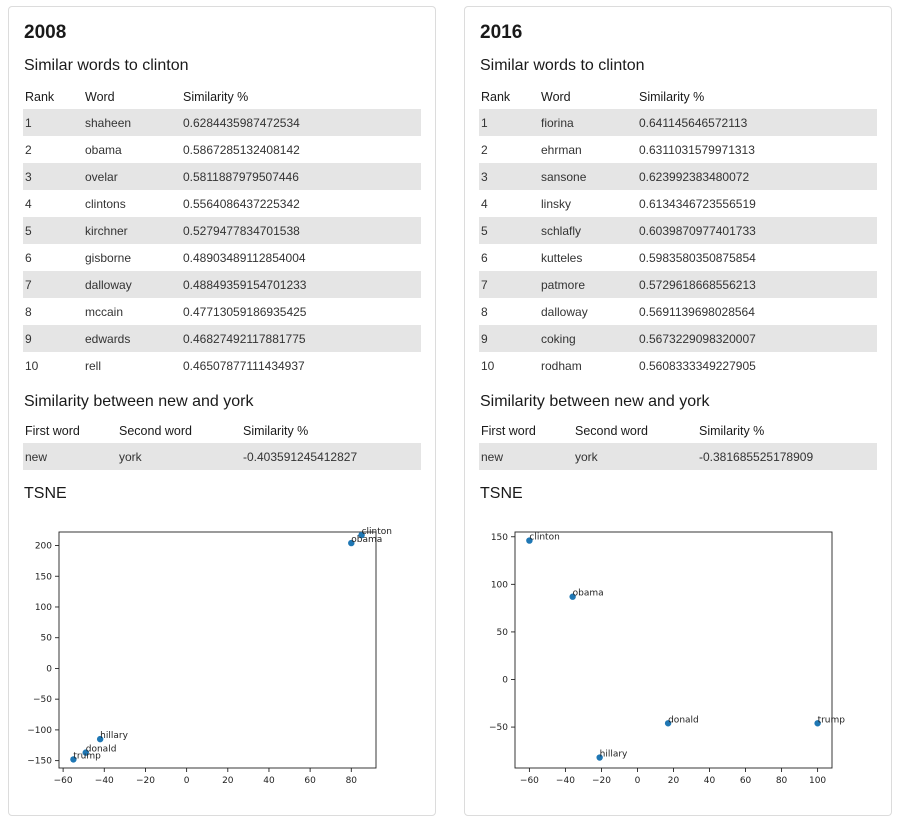 The width and height of the screenshot is (913, 816). Describe the element at coordinates (32, 365) in the screenshot. I see `rank-cell: 10` at that location.